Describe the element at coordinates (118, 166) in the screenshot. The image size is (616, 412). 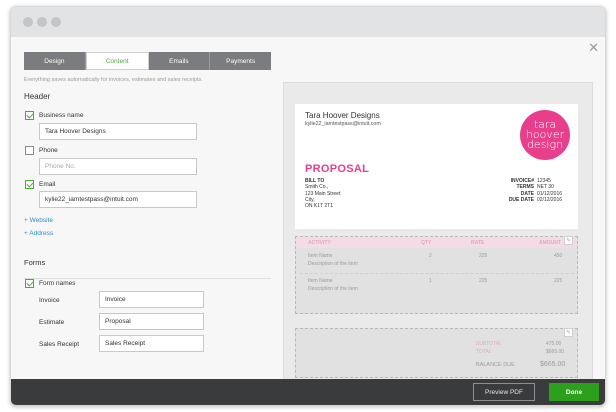
I see `phone-input: Phone No.` at that location.